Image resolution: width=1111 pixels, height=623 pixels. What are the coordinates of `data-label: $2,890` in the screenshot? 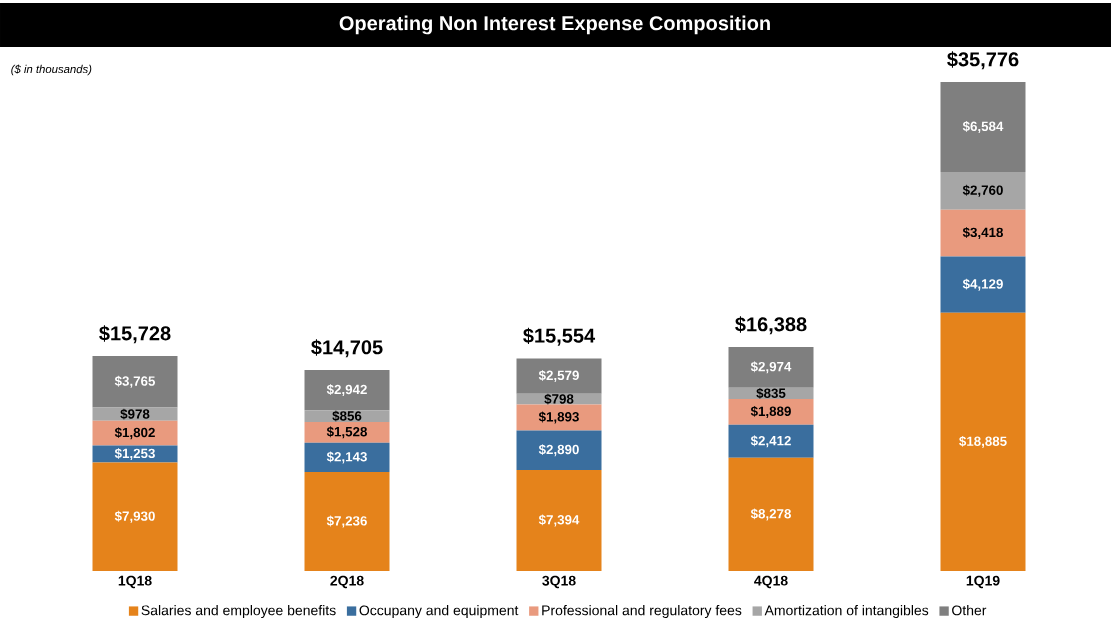 It's located at (558, 450).